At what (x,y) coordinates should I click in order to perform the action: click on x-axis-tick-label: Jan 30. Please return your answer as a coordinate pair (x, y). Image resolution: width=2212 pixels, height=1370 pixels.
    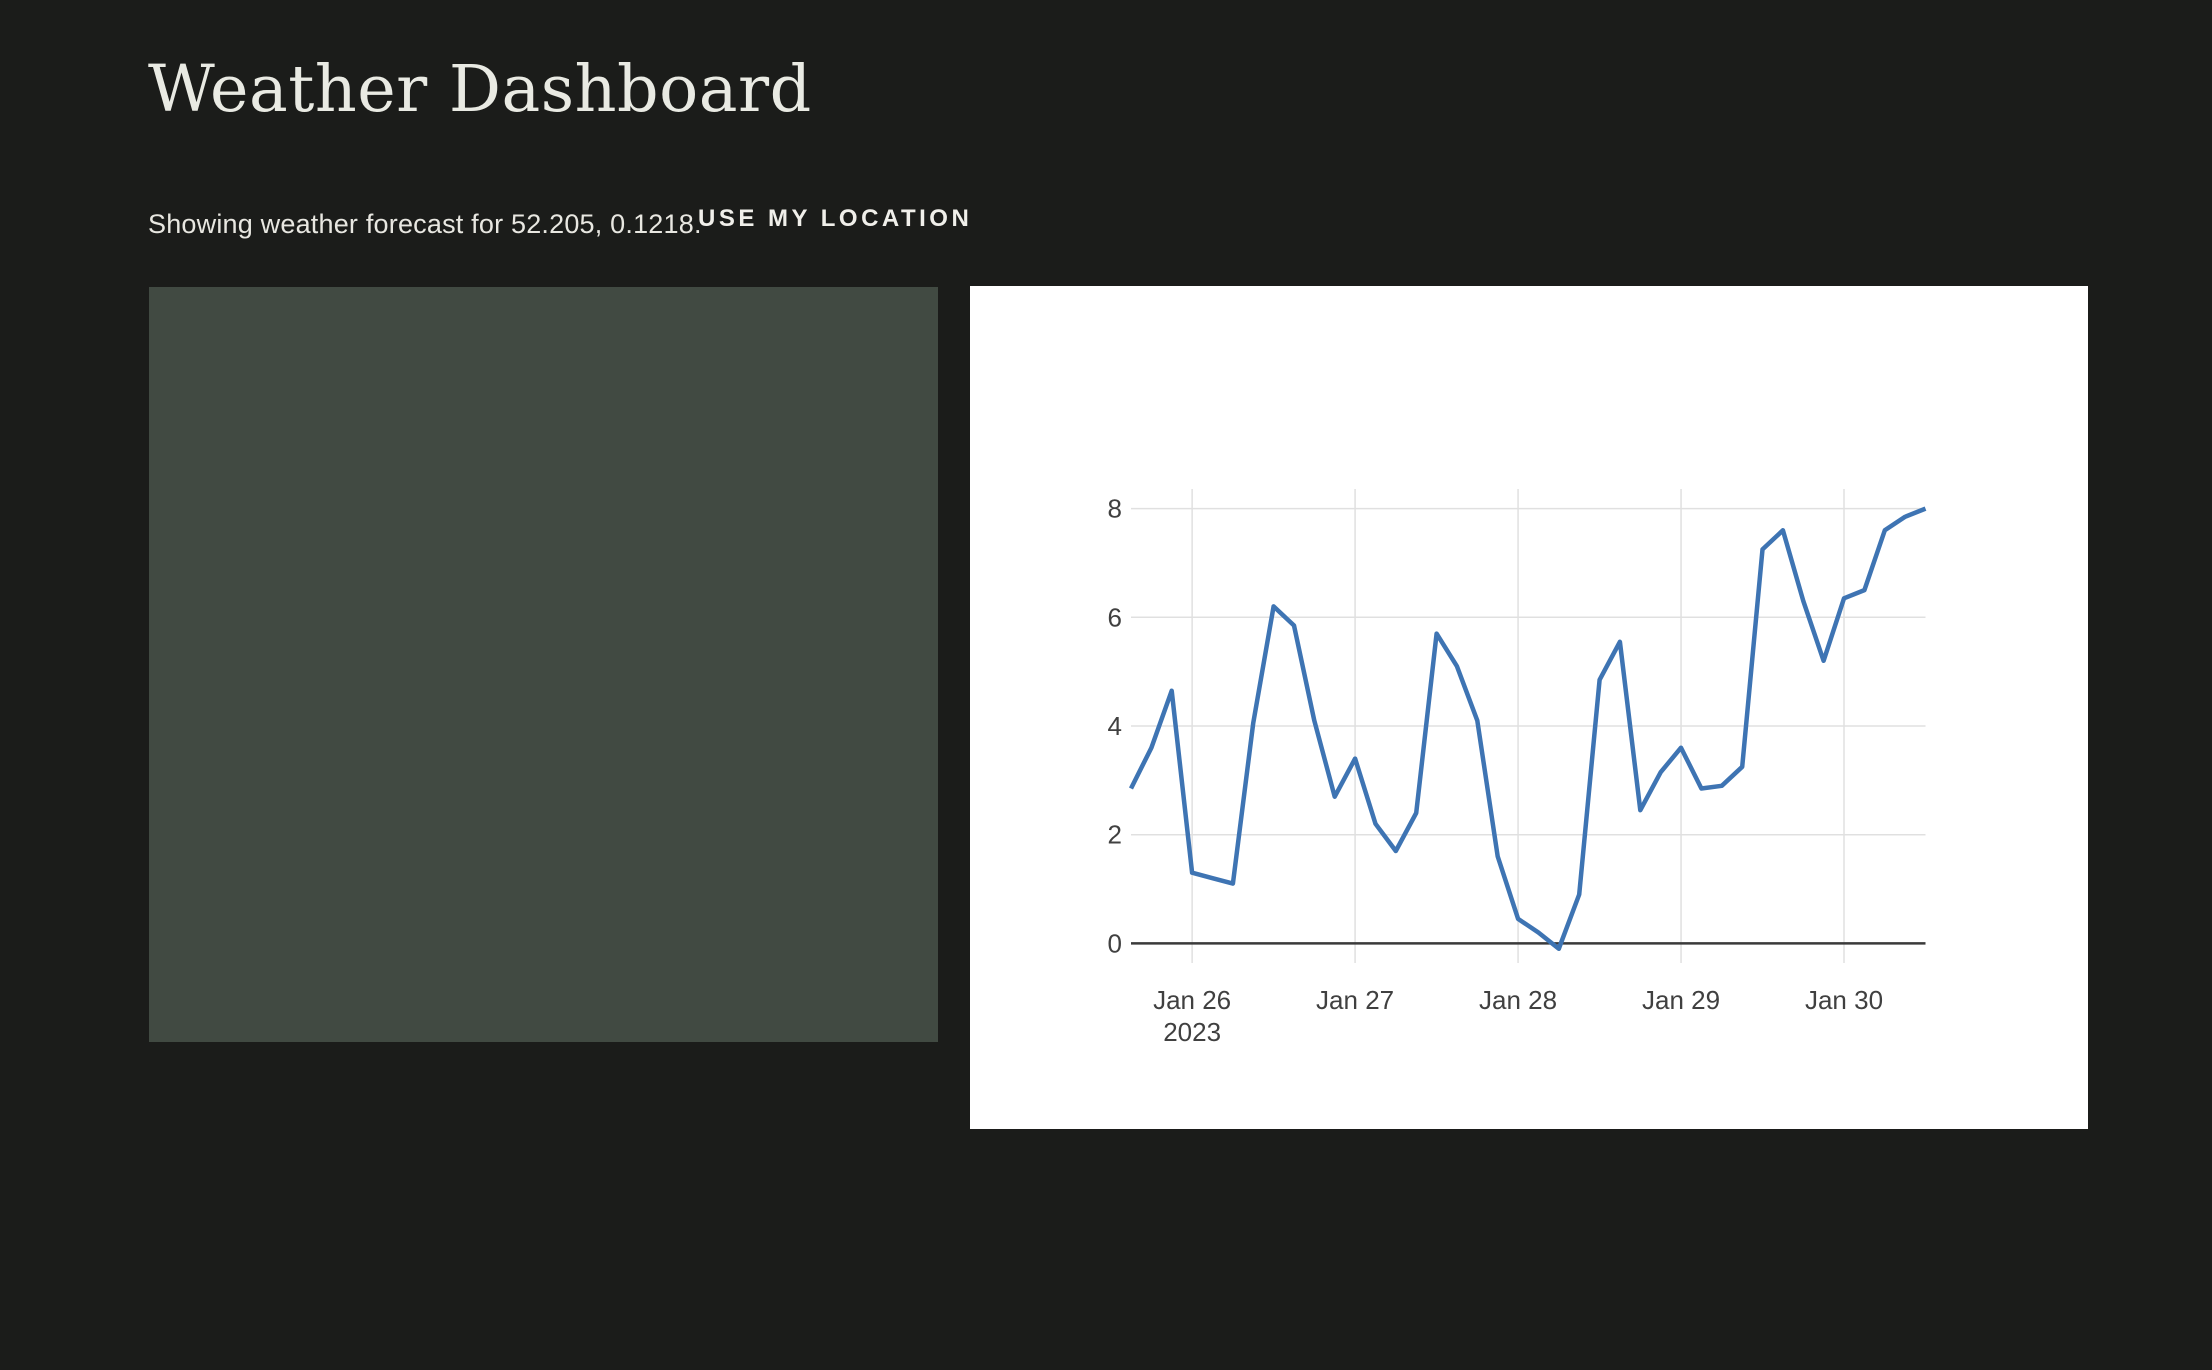
    Looking at the image, I should click on (1844, 1000).